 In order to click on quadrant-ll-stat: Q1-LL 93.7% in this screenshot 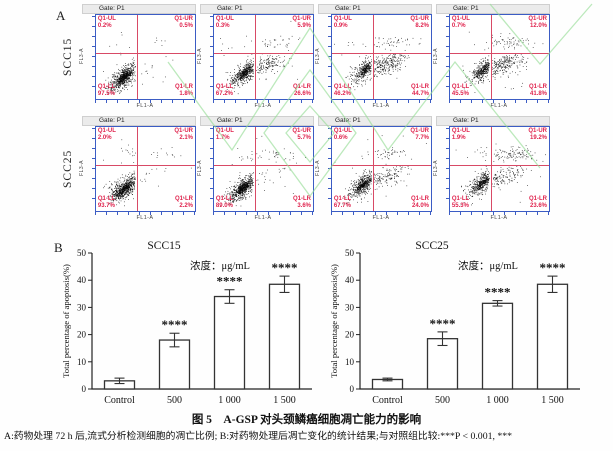, I will do `click(106, 203)`.